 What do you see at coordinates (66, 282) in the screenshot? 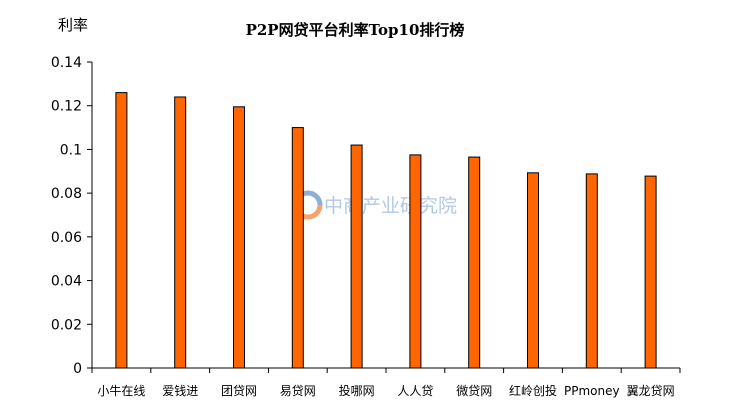
I see `y-tick-label: 0.04` at bounding box center [66, 282].